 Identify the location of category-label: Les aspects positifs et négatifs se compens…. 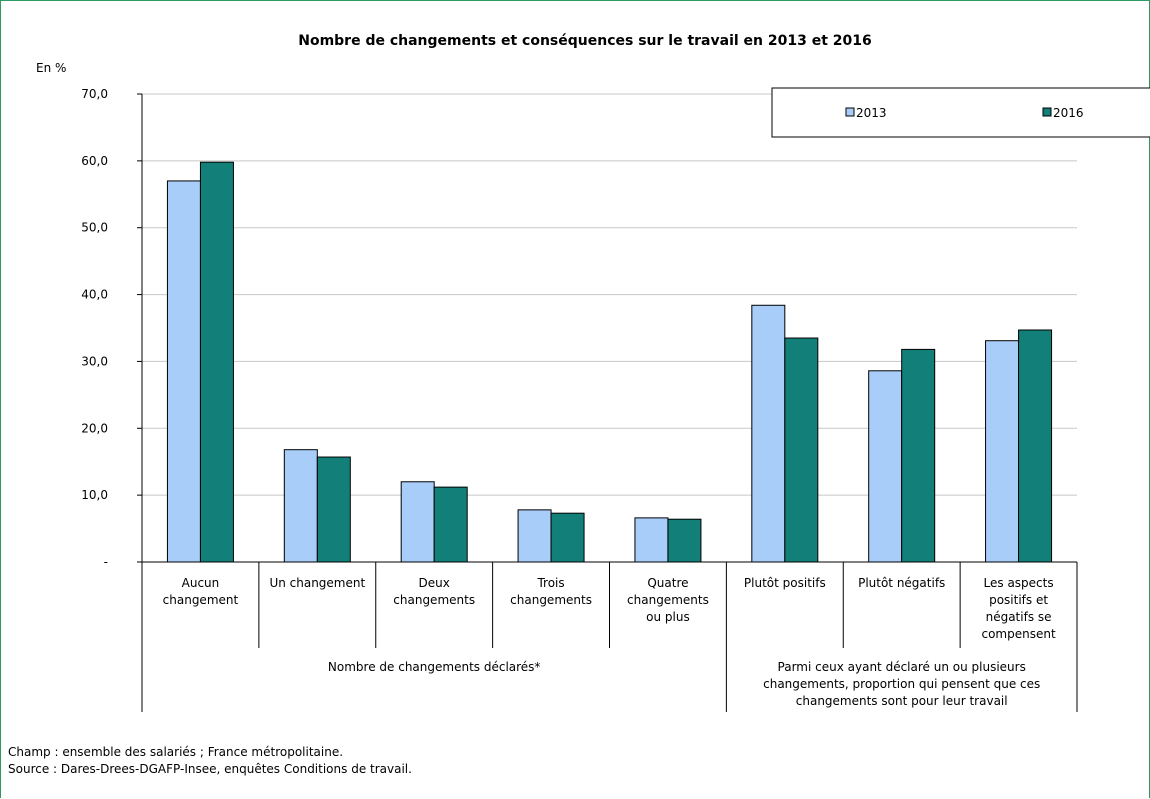
(1018, 608).